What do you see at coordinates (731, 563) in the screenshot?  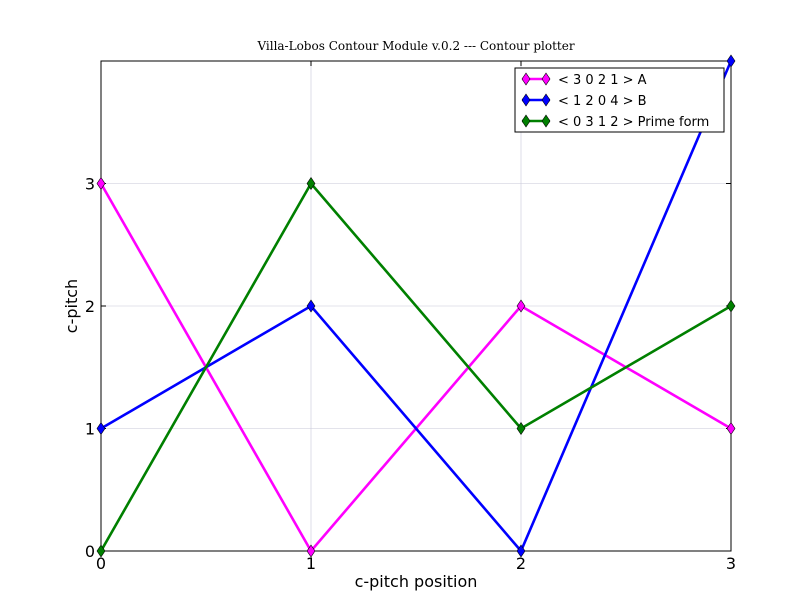 I see `x-tick-label: 3` at bounding box center [731, 563].